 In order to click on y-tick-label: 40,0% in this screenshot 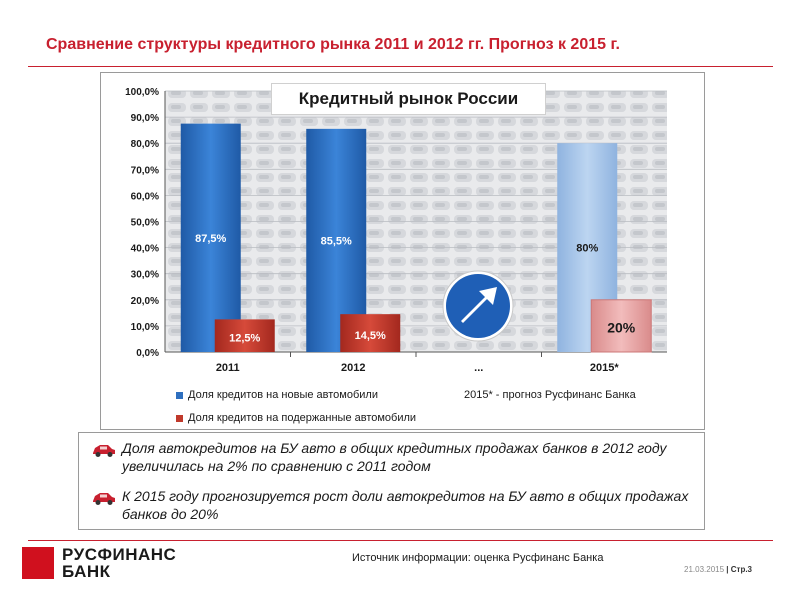, I will do `click(145, 249)`.